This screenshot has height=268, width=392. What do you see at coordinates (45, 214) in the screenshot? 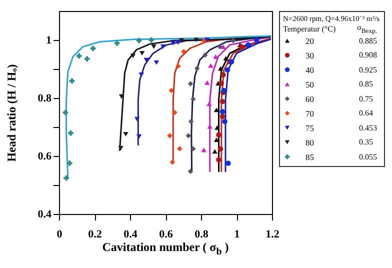
I see `y-tick-label: 0.4` at bounding box center [45, 214].